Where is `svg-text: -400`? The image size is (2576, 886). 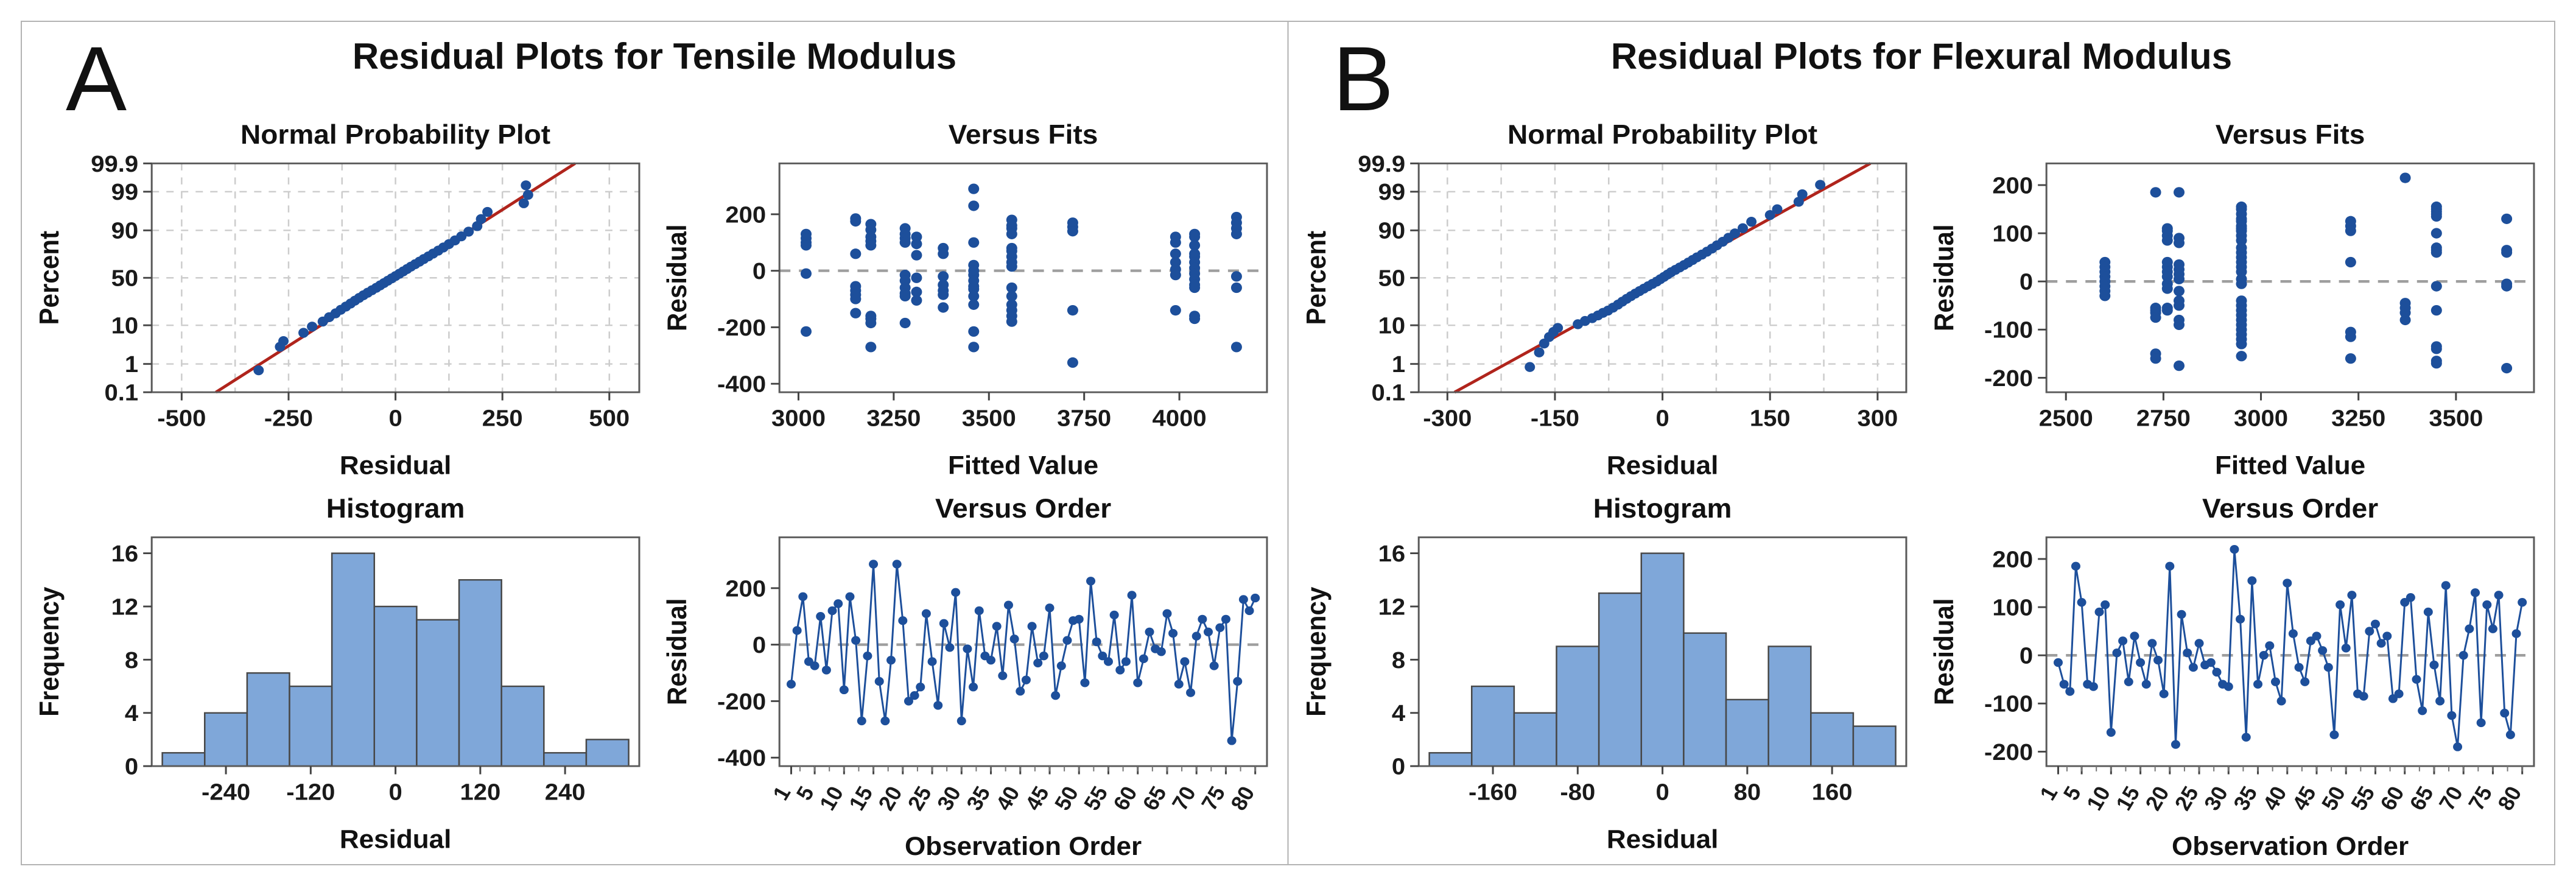
svg-text: -400 is located at coordinates (741, 758).